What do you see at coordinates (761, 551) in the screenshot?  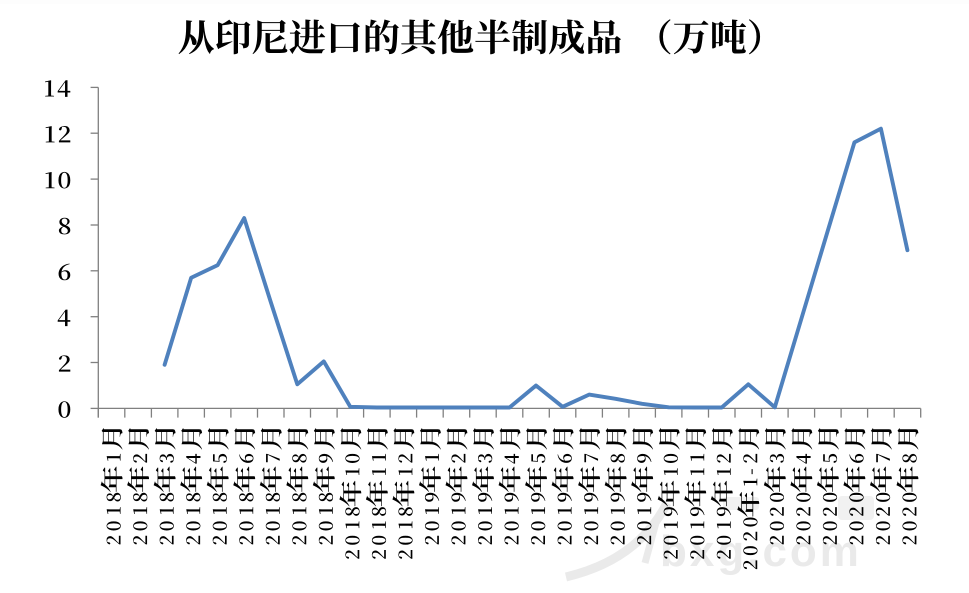 I see `svg-text: bxg.com` at bounding box center [761, 551].